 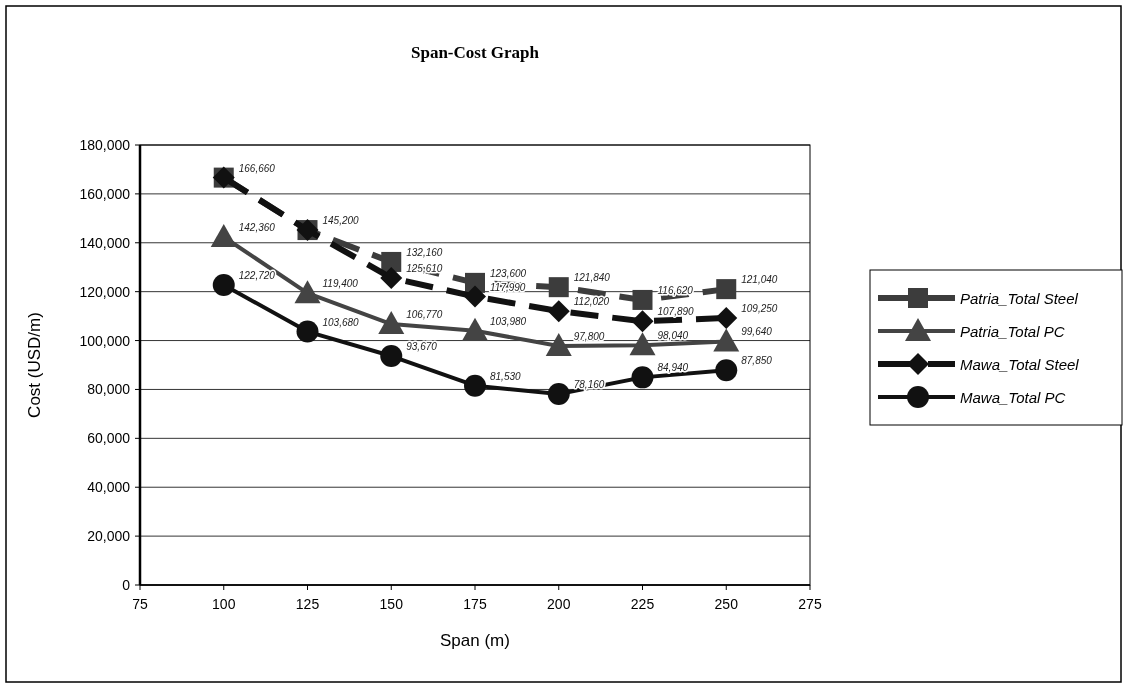 What do you see at coordinates (340, 284) in the screenshot?
I see `data-label: 119,400` at bounding box center [340, 284].